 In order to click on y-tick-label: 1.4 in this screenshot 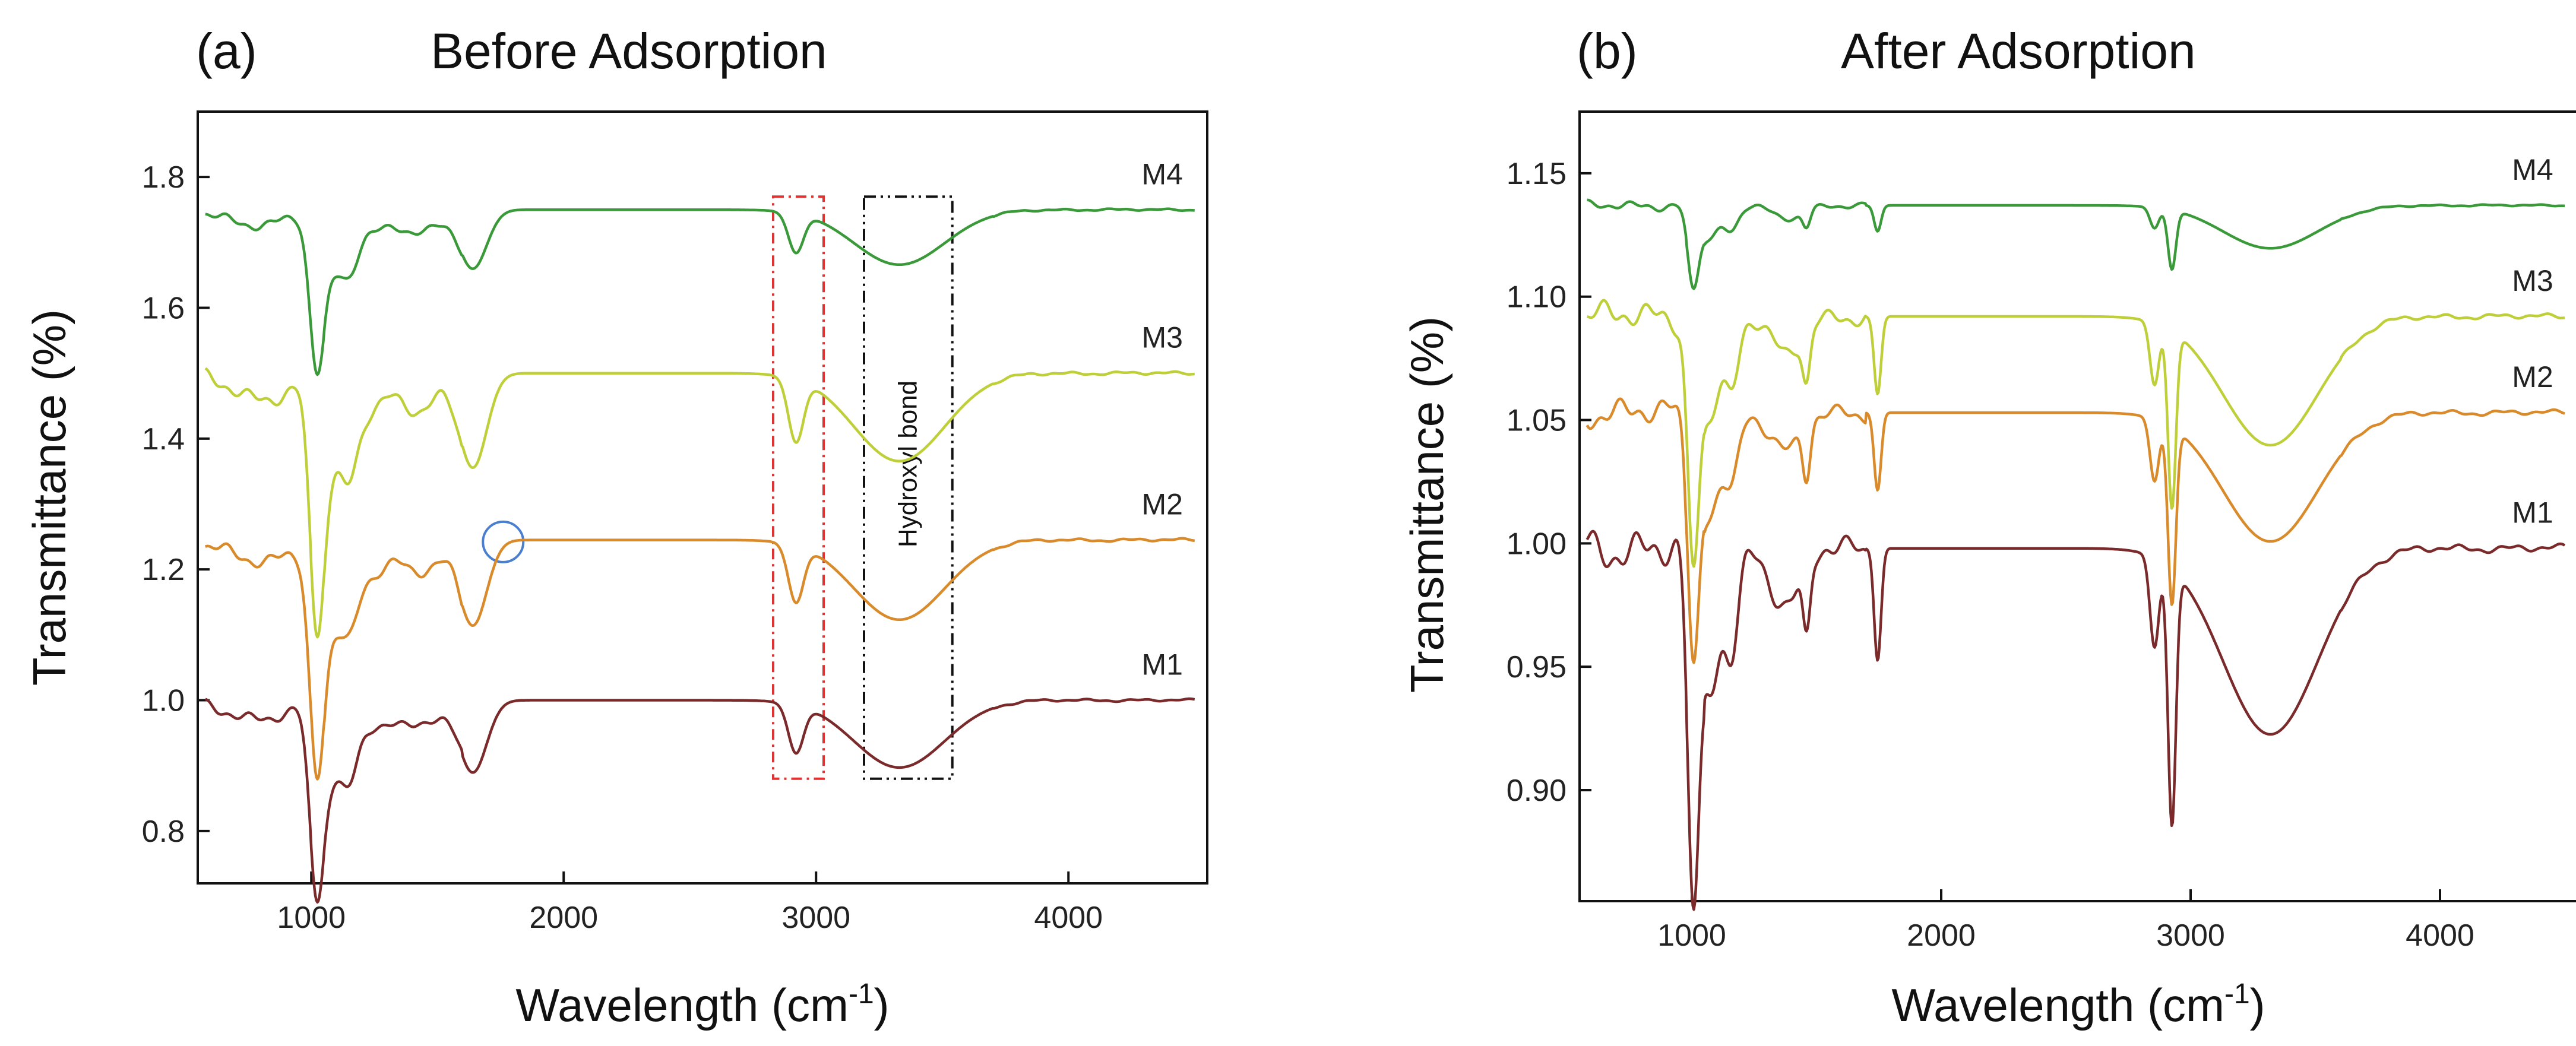, I will do `click(163, 439)`.